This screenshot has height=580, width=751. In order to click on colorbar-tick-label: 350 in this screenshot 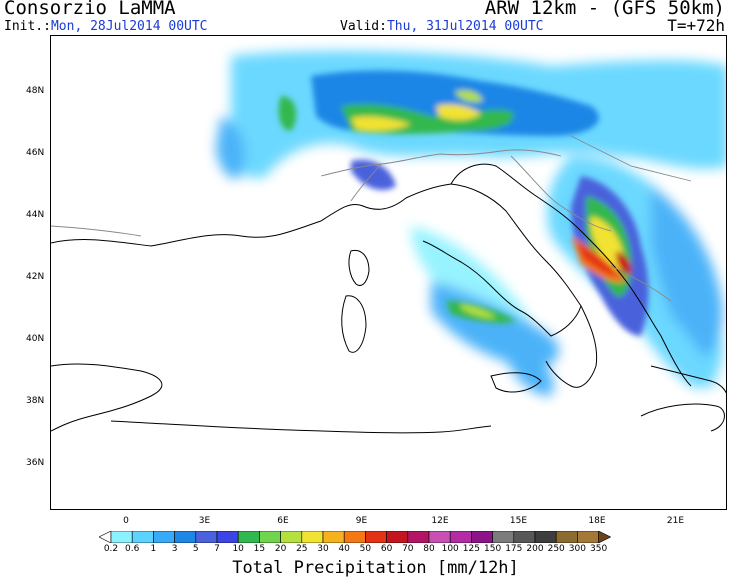, I will do `click(599, 549)`.